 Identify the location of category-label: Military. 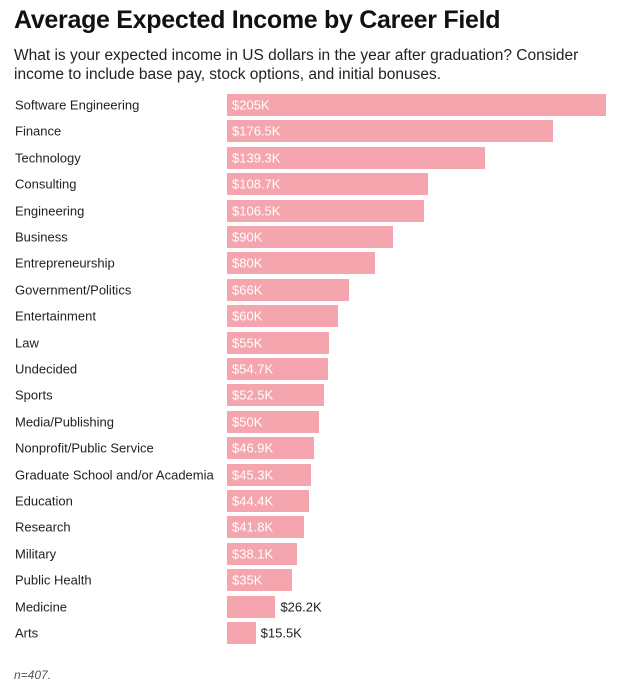
(36, 554).